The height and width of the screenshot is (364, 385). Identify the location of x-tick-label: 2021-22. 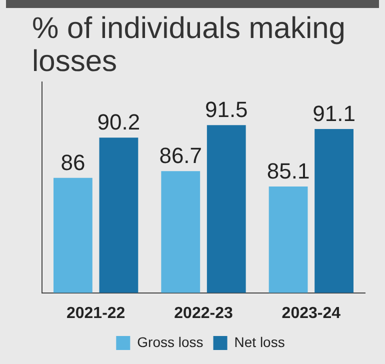
(96, 313).